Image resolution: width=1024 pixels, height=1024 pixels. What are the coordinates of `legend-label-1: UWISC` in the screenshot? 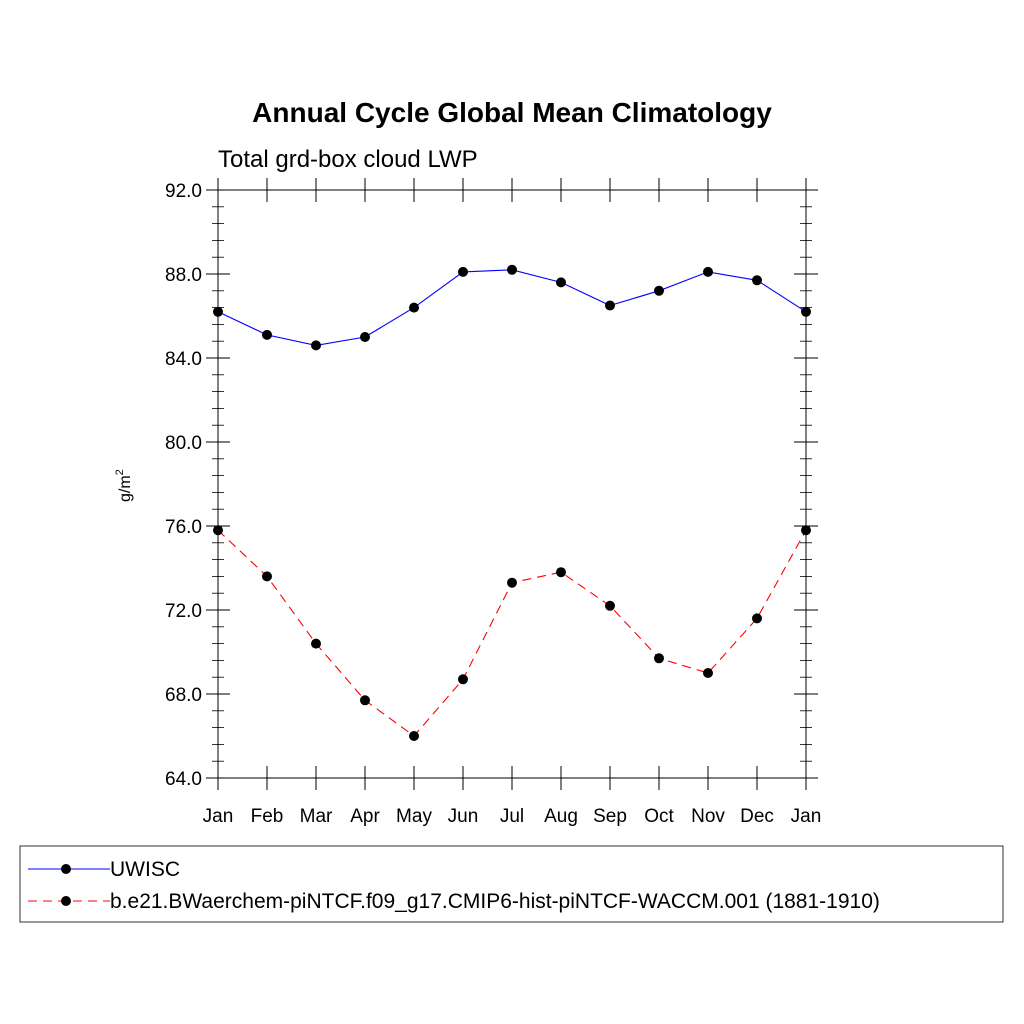 It's located at (145, 869).